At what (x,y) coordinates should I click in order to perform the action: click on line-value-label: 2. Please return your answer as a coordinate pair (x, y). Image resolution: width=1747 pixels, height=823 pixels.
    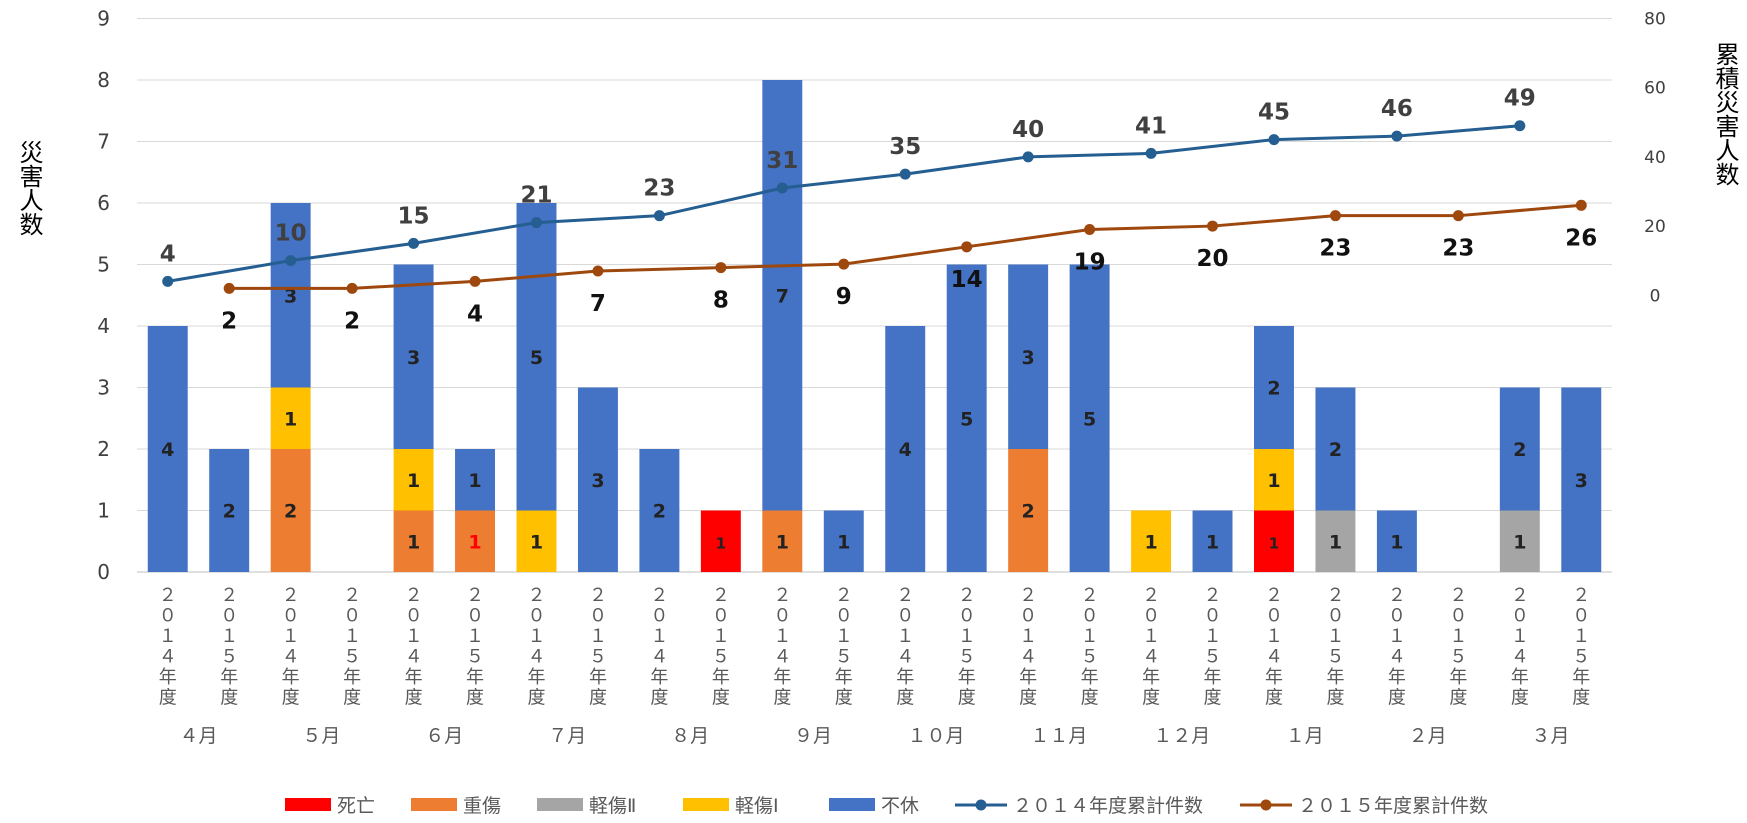
    Looking at the image, I should click on (229, 321).